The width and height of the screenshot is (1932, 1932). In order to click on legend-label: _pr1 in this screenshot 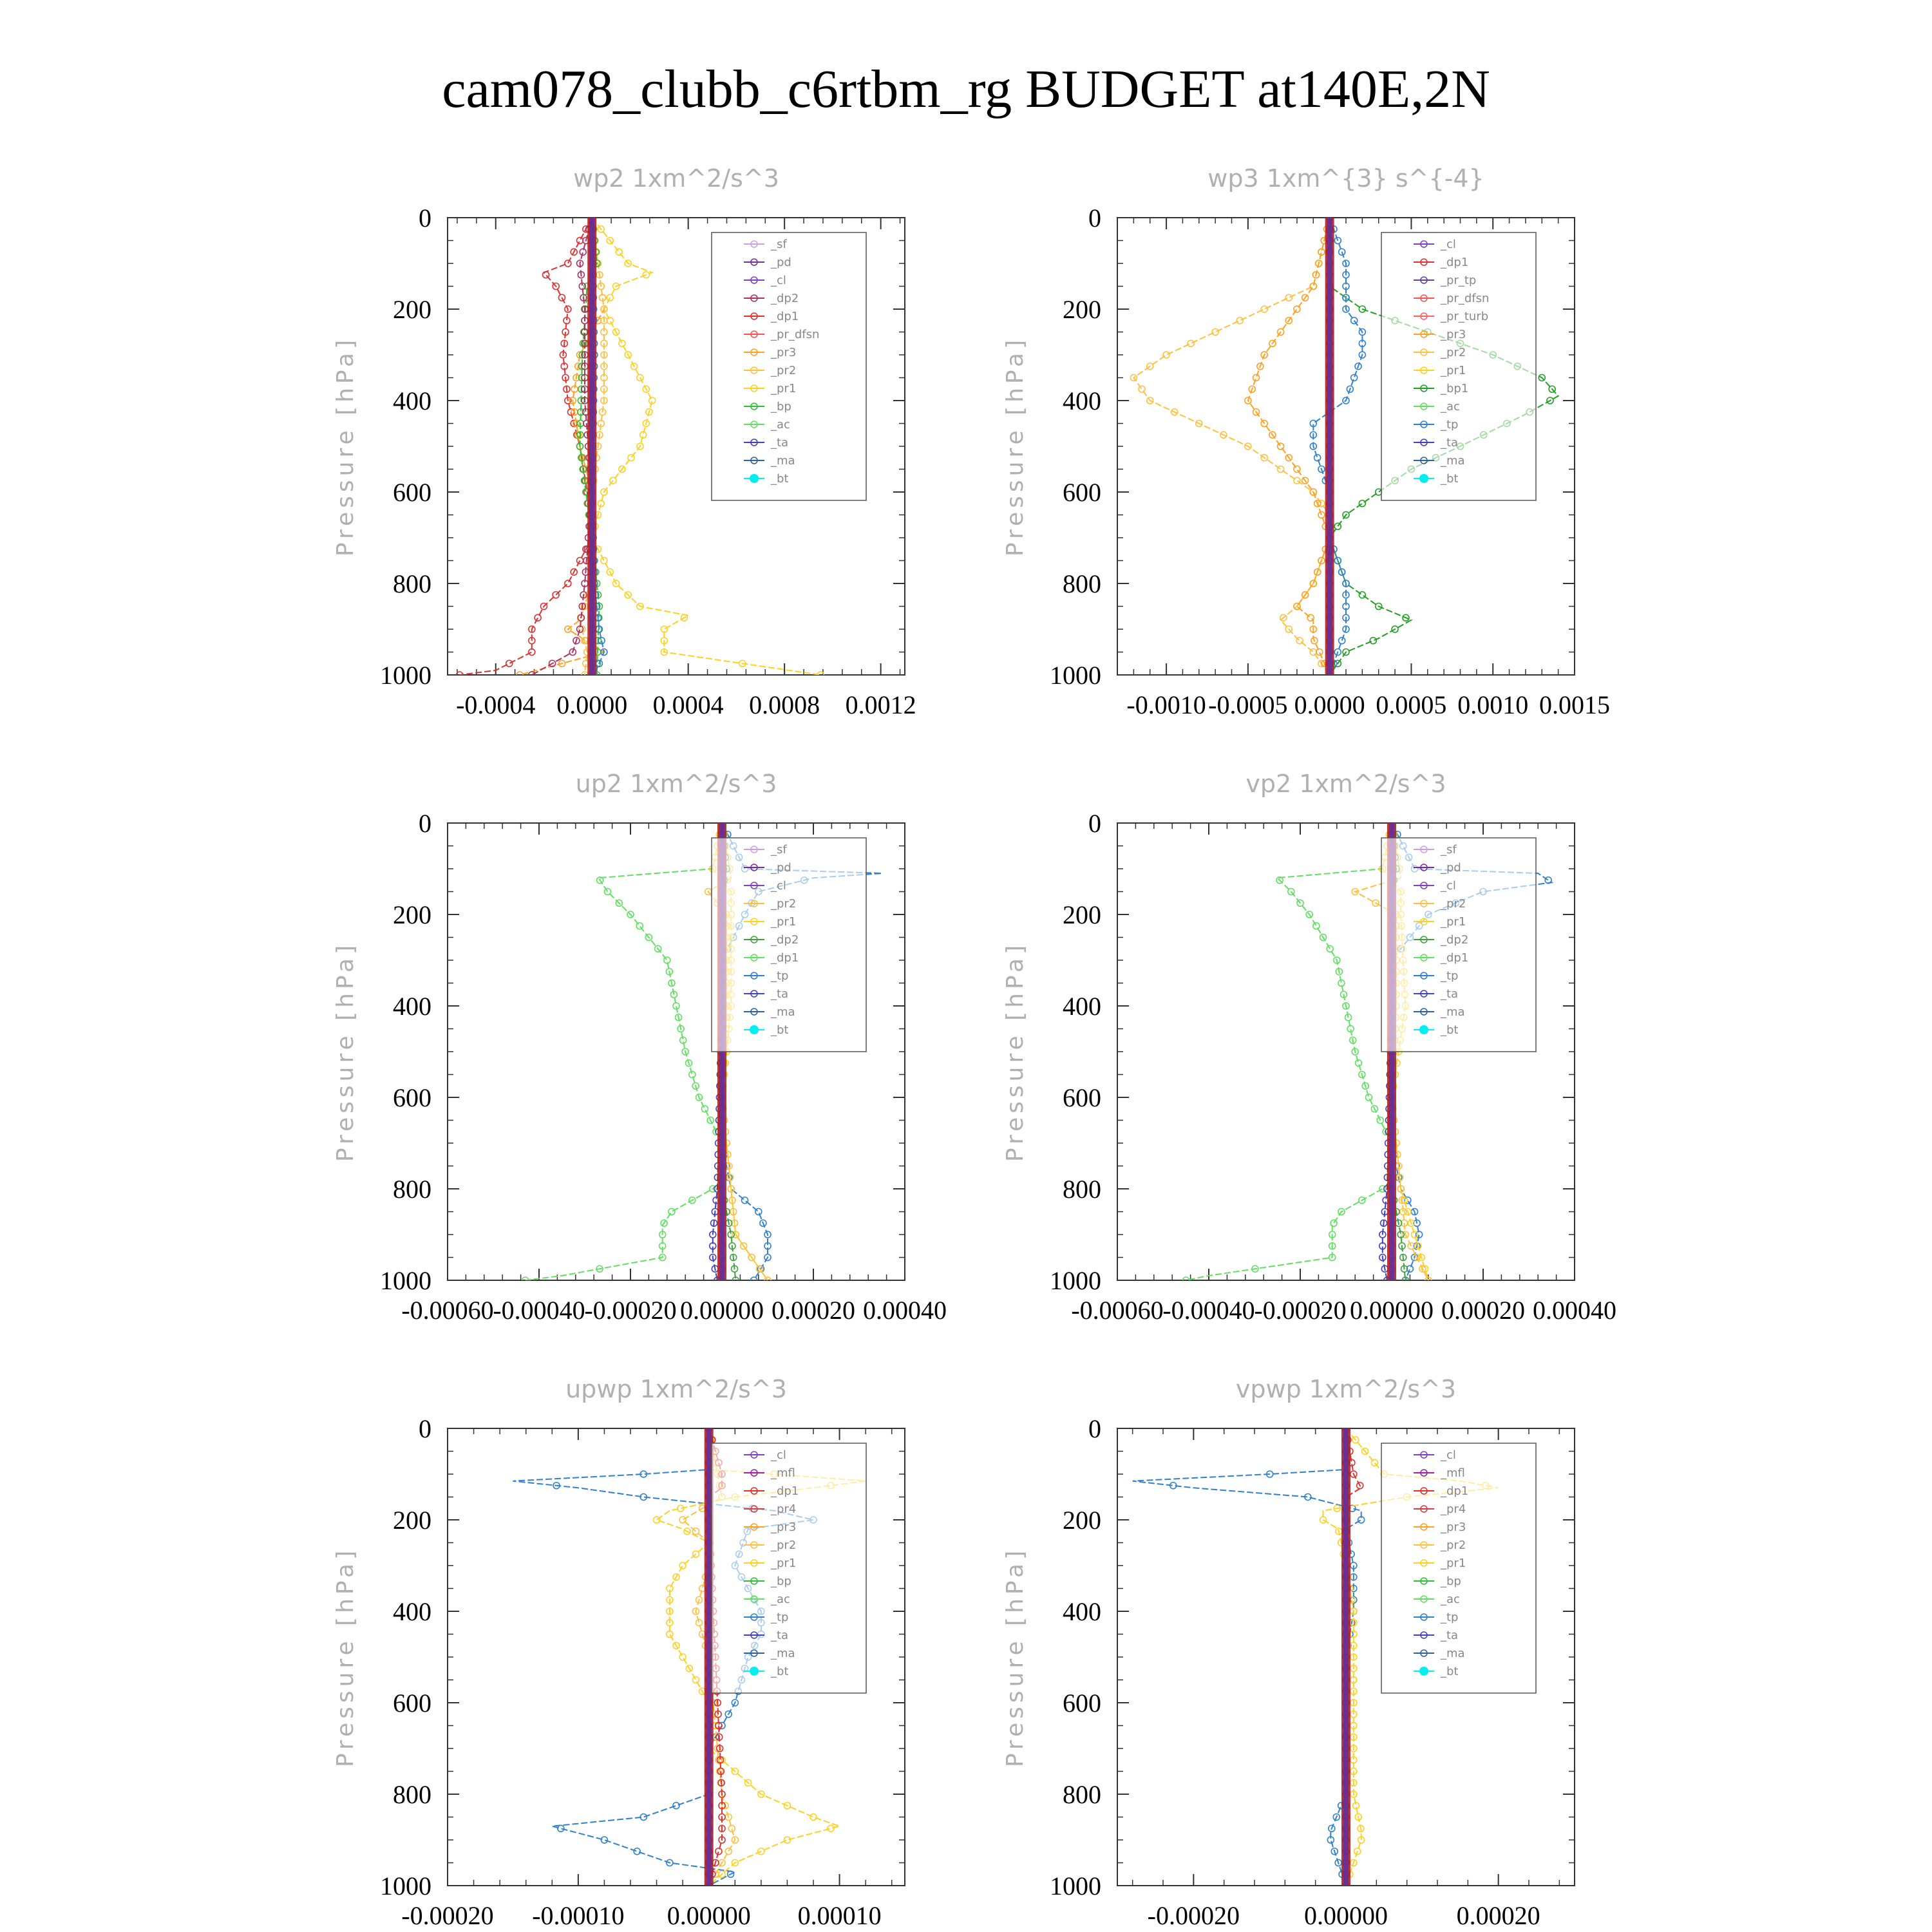, I will do `click(783, 388)`.